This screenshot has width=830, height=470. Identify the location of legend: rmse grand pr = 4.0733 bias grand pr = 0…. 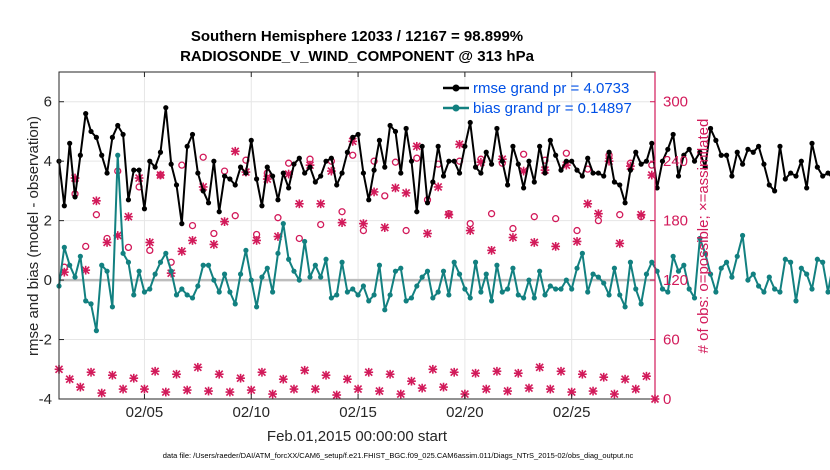
(537, 98).